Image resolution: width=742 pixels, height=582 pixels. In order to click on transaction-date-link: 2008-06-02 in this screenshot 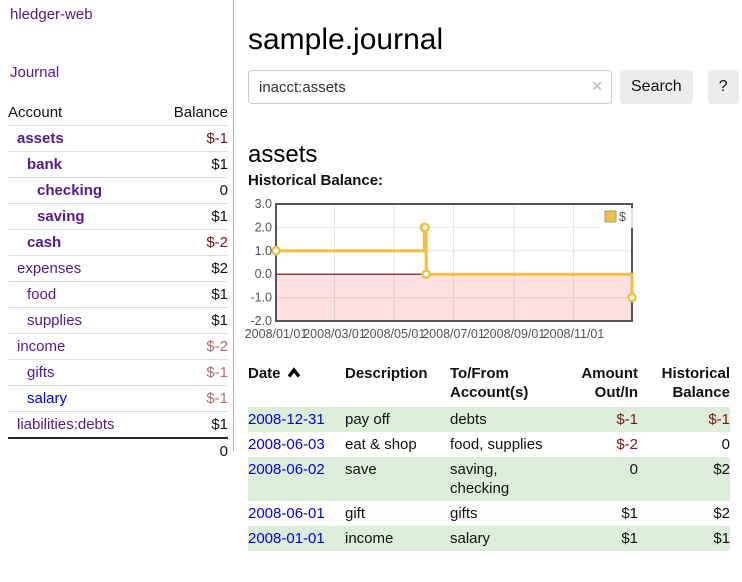, I will do `click(286, 469)`.